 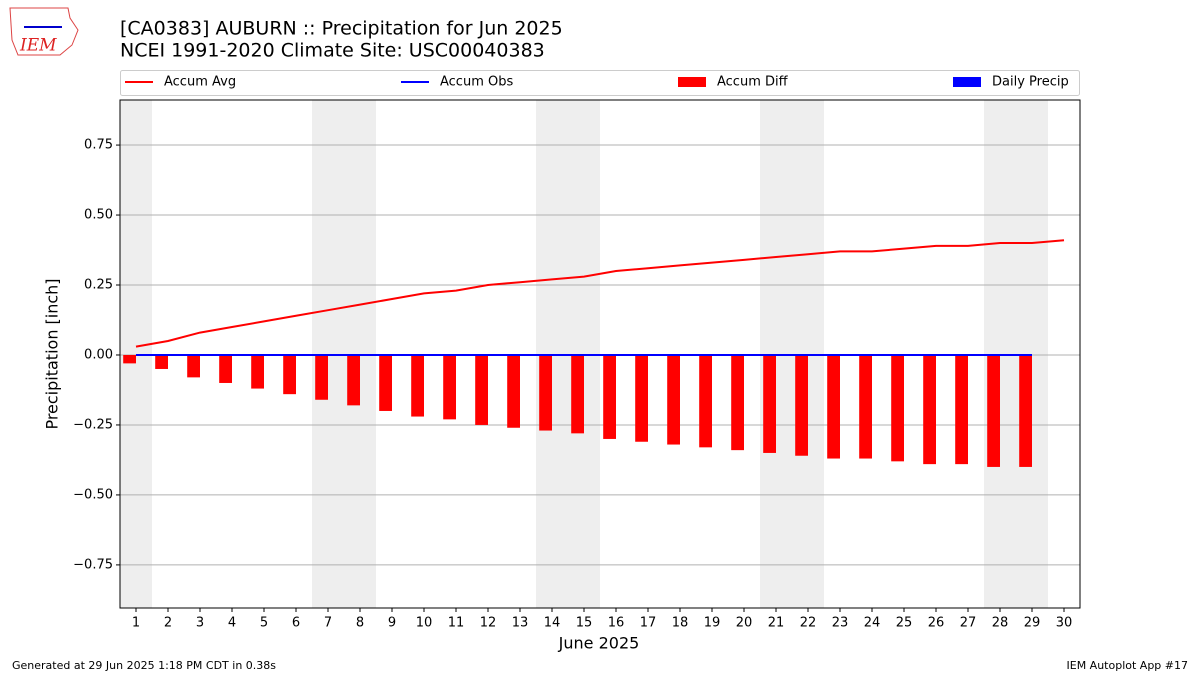 What do you see at coordinates (1128, 665) in the screenshot?
I see `footer-right: IEM Autoplot App #17` at bounding box center [1128, 665].